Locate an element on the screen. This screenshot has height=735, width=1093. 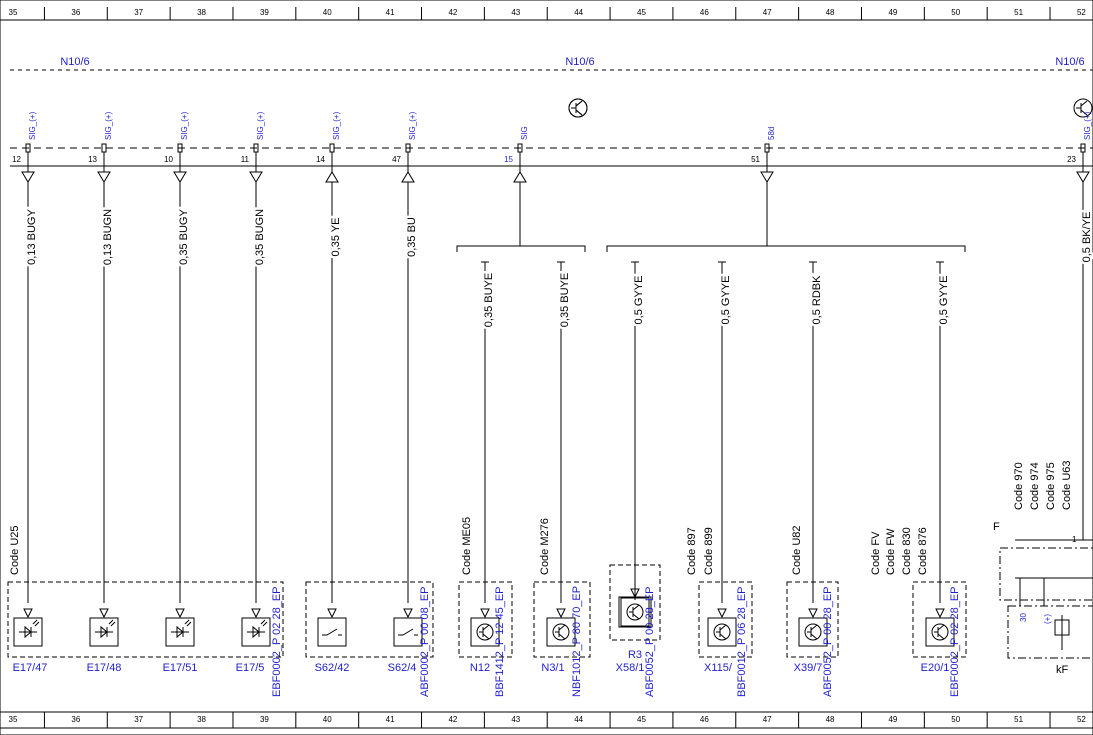
ruler-number: 43 is located at coordinates (515, 719).